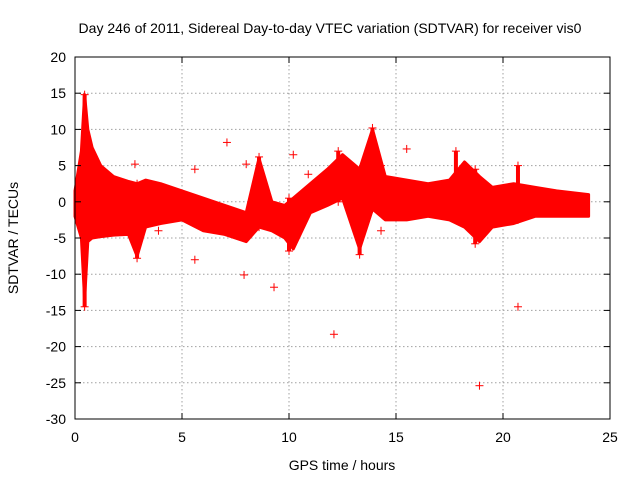  What do you see at coordinates (56, 419) in the screenshot?
I see `y-tick-label: -30` at bounding box center [56, 419].